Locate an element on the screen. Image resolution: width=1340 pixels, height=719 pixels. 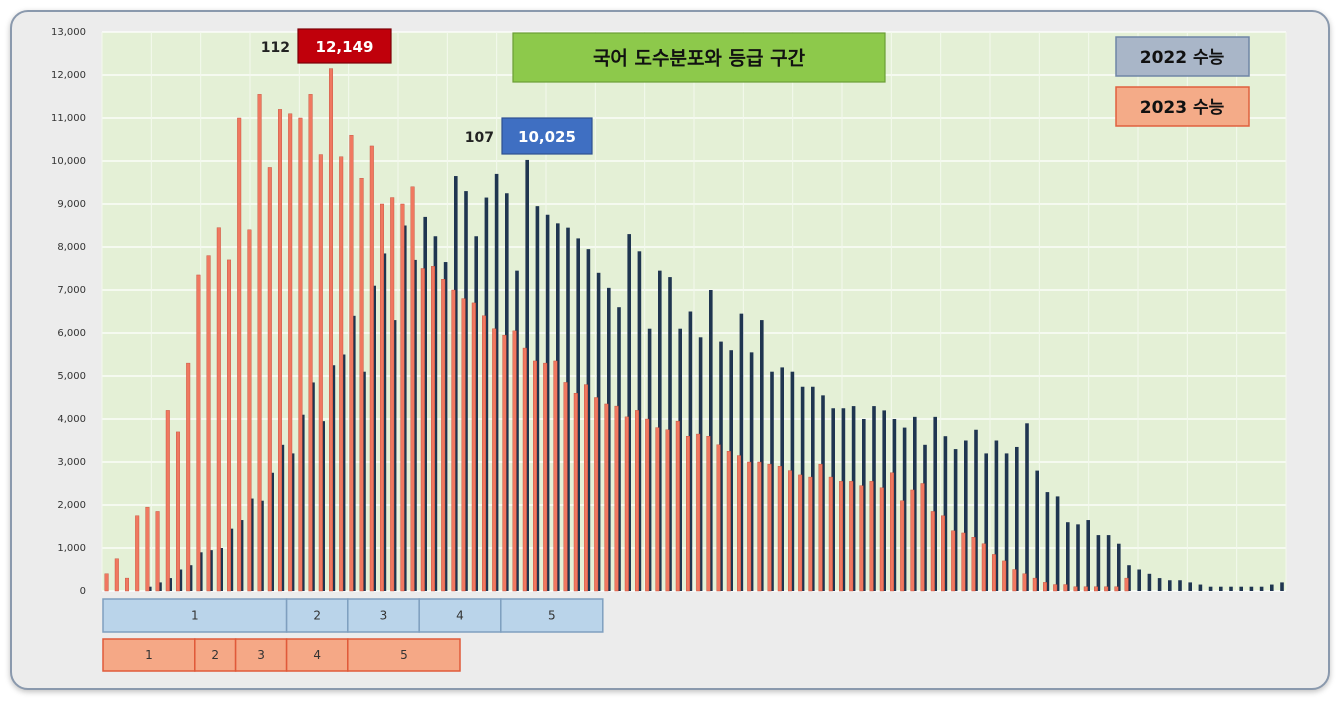
y-tick-label: 12,000 is located at coordinates (68, 75).